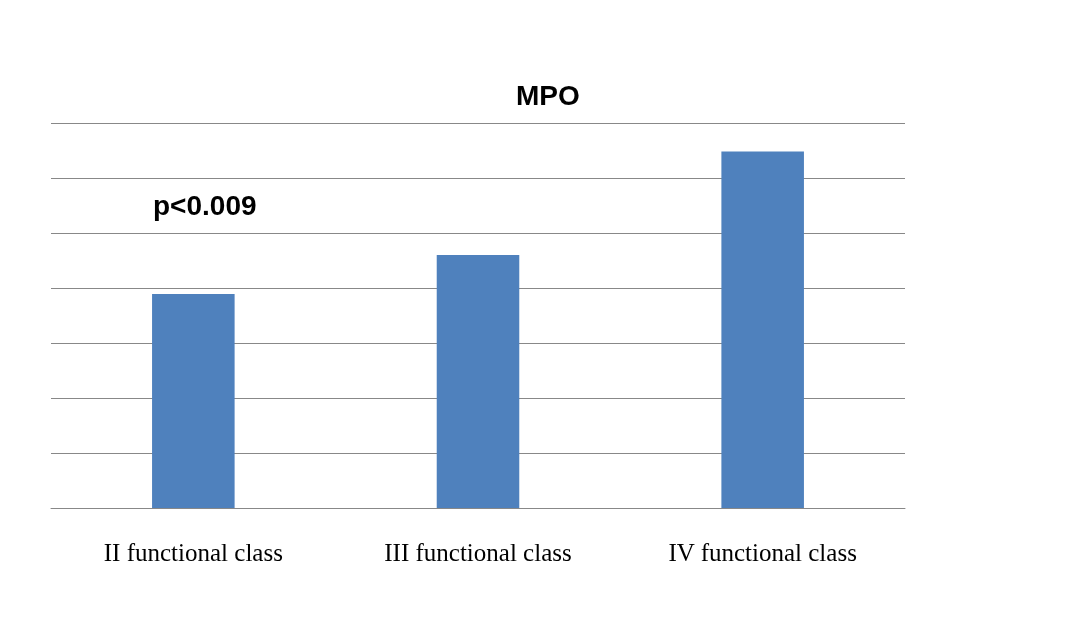  What do you see at coordinates (193, 552) in the screenshot?
I see `x-tick-label: II functional class` at bounding box center [193, 552].